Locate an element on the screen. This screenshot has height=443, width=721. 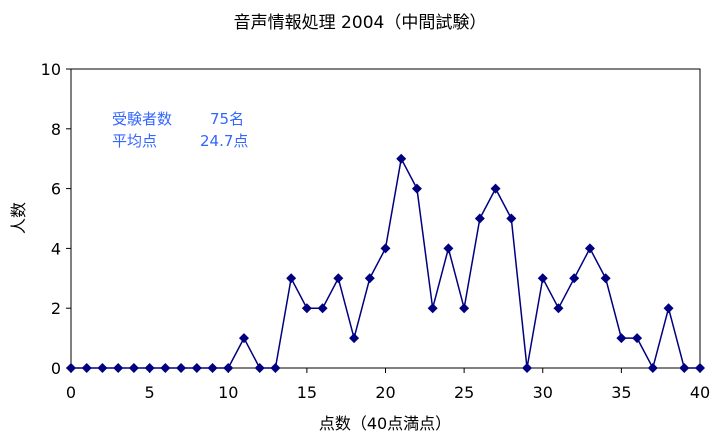
y-tick-label: 4 is located at coordinates (56, 248).